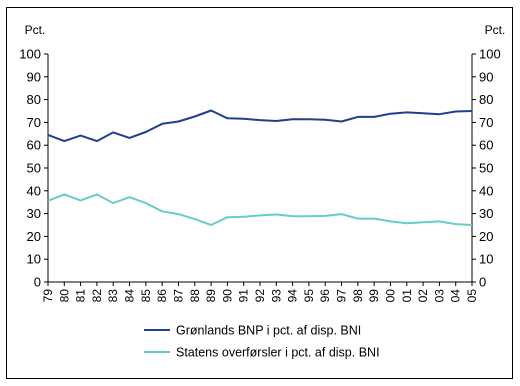 The height and width of the screenshot is (386, 520). I want to click on y-tick-label-right: 50, so click(486, 168).